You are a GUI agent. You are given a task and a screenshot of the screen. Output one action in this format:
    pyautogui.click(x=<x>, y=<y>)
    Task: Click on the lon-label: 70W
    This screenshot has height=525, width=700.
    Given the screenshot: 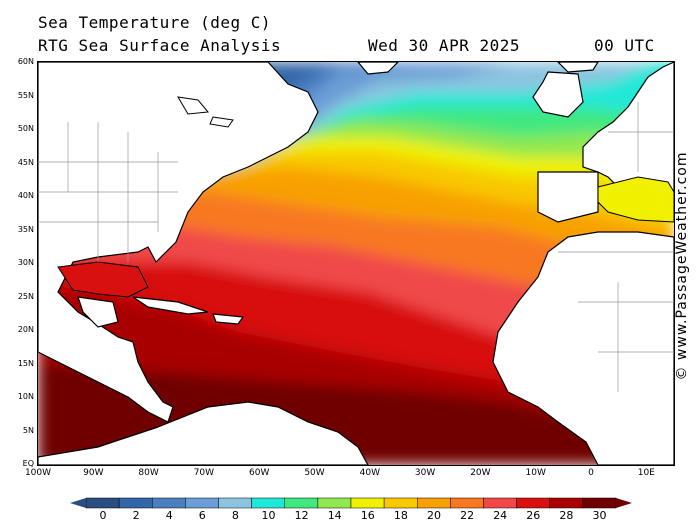 What is the action you would take?
    pyautogui.click(x=204, y=473)
    